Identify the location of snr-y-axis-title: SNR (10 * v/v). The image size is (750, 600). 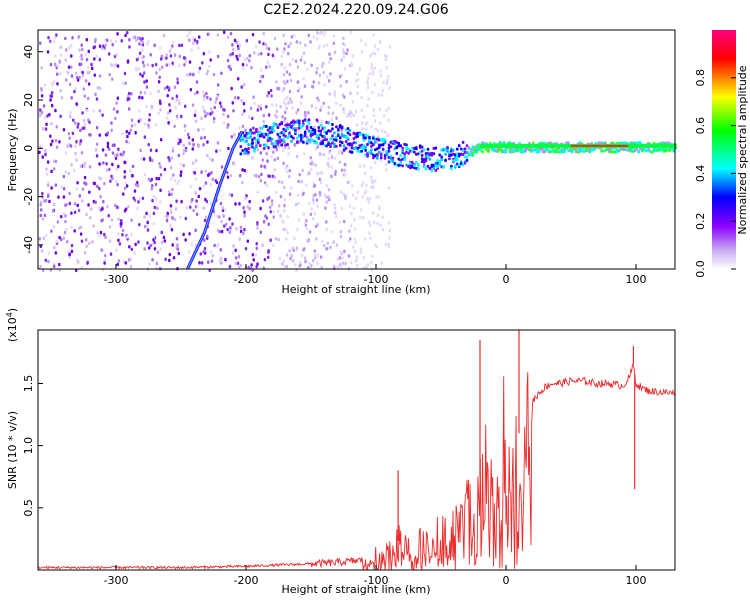
(12, 450).